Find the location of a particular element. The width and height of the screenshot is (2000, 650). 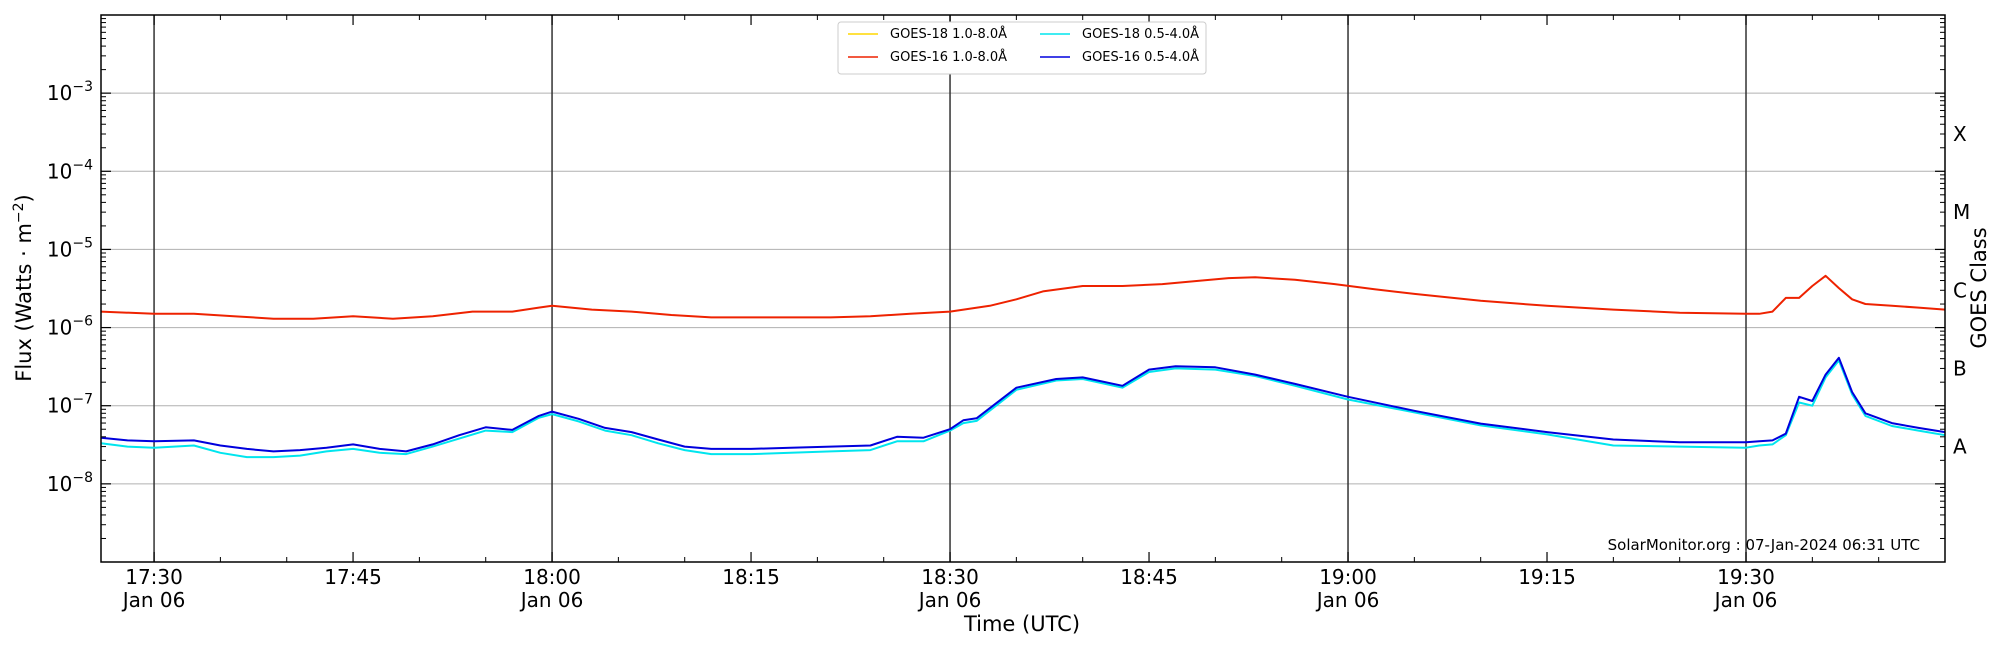

legend-label: GOES-18 1.0-8.0Å is located at coordinates (948, 34).